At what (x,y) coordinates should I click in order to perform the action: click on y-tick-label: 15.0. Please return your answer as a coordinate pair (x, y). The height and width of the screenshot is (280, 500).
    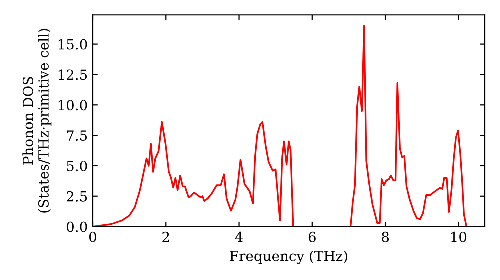
    Looking at the image, I should click on (73, 44).